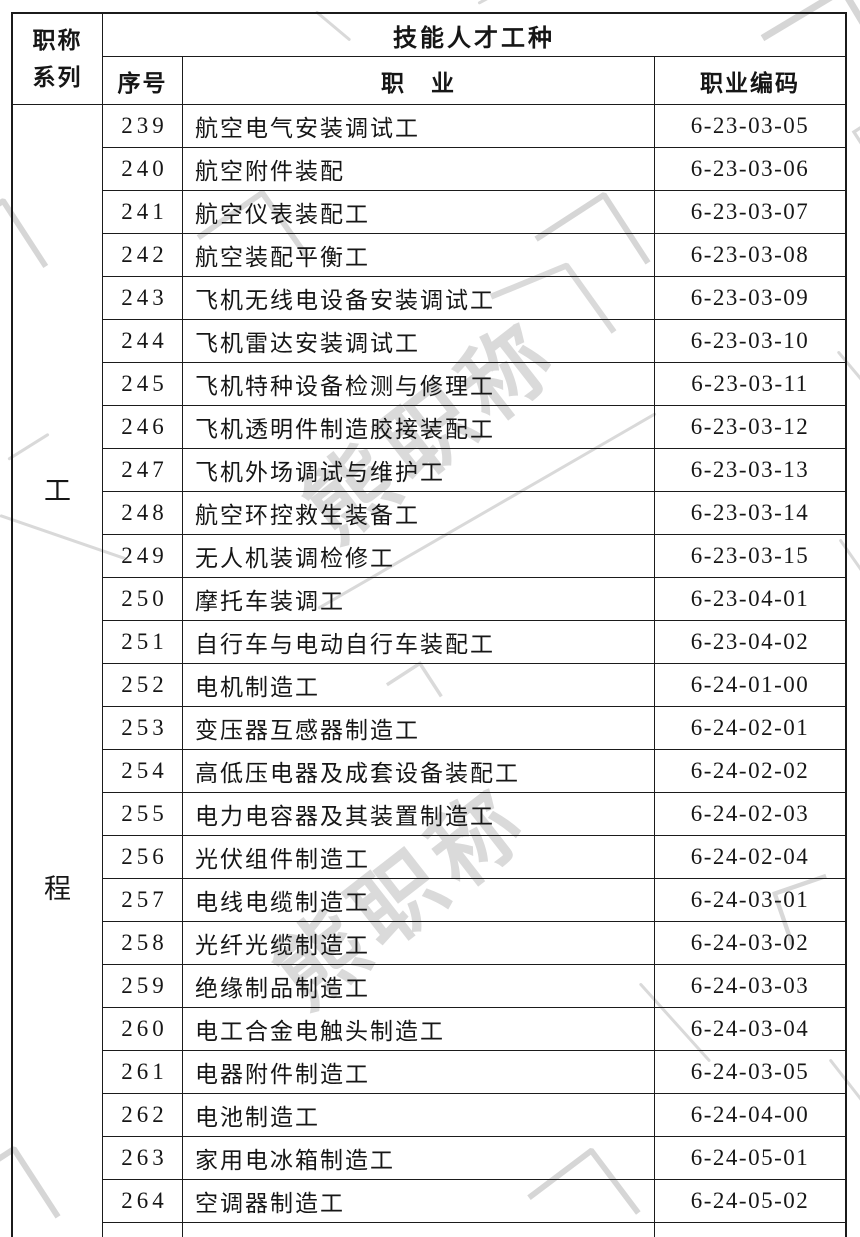  Describe the element at coordinates (419, 470) in the screenshot. I see `row-occupation-cell: 飞机外场调试与维护工` at that location.